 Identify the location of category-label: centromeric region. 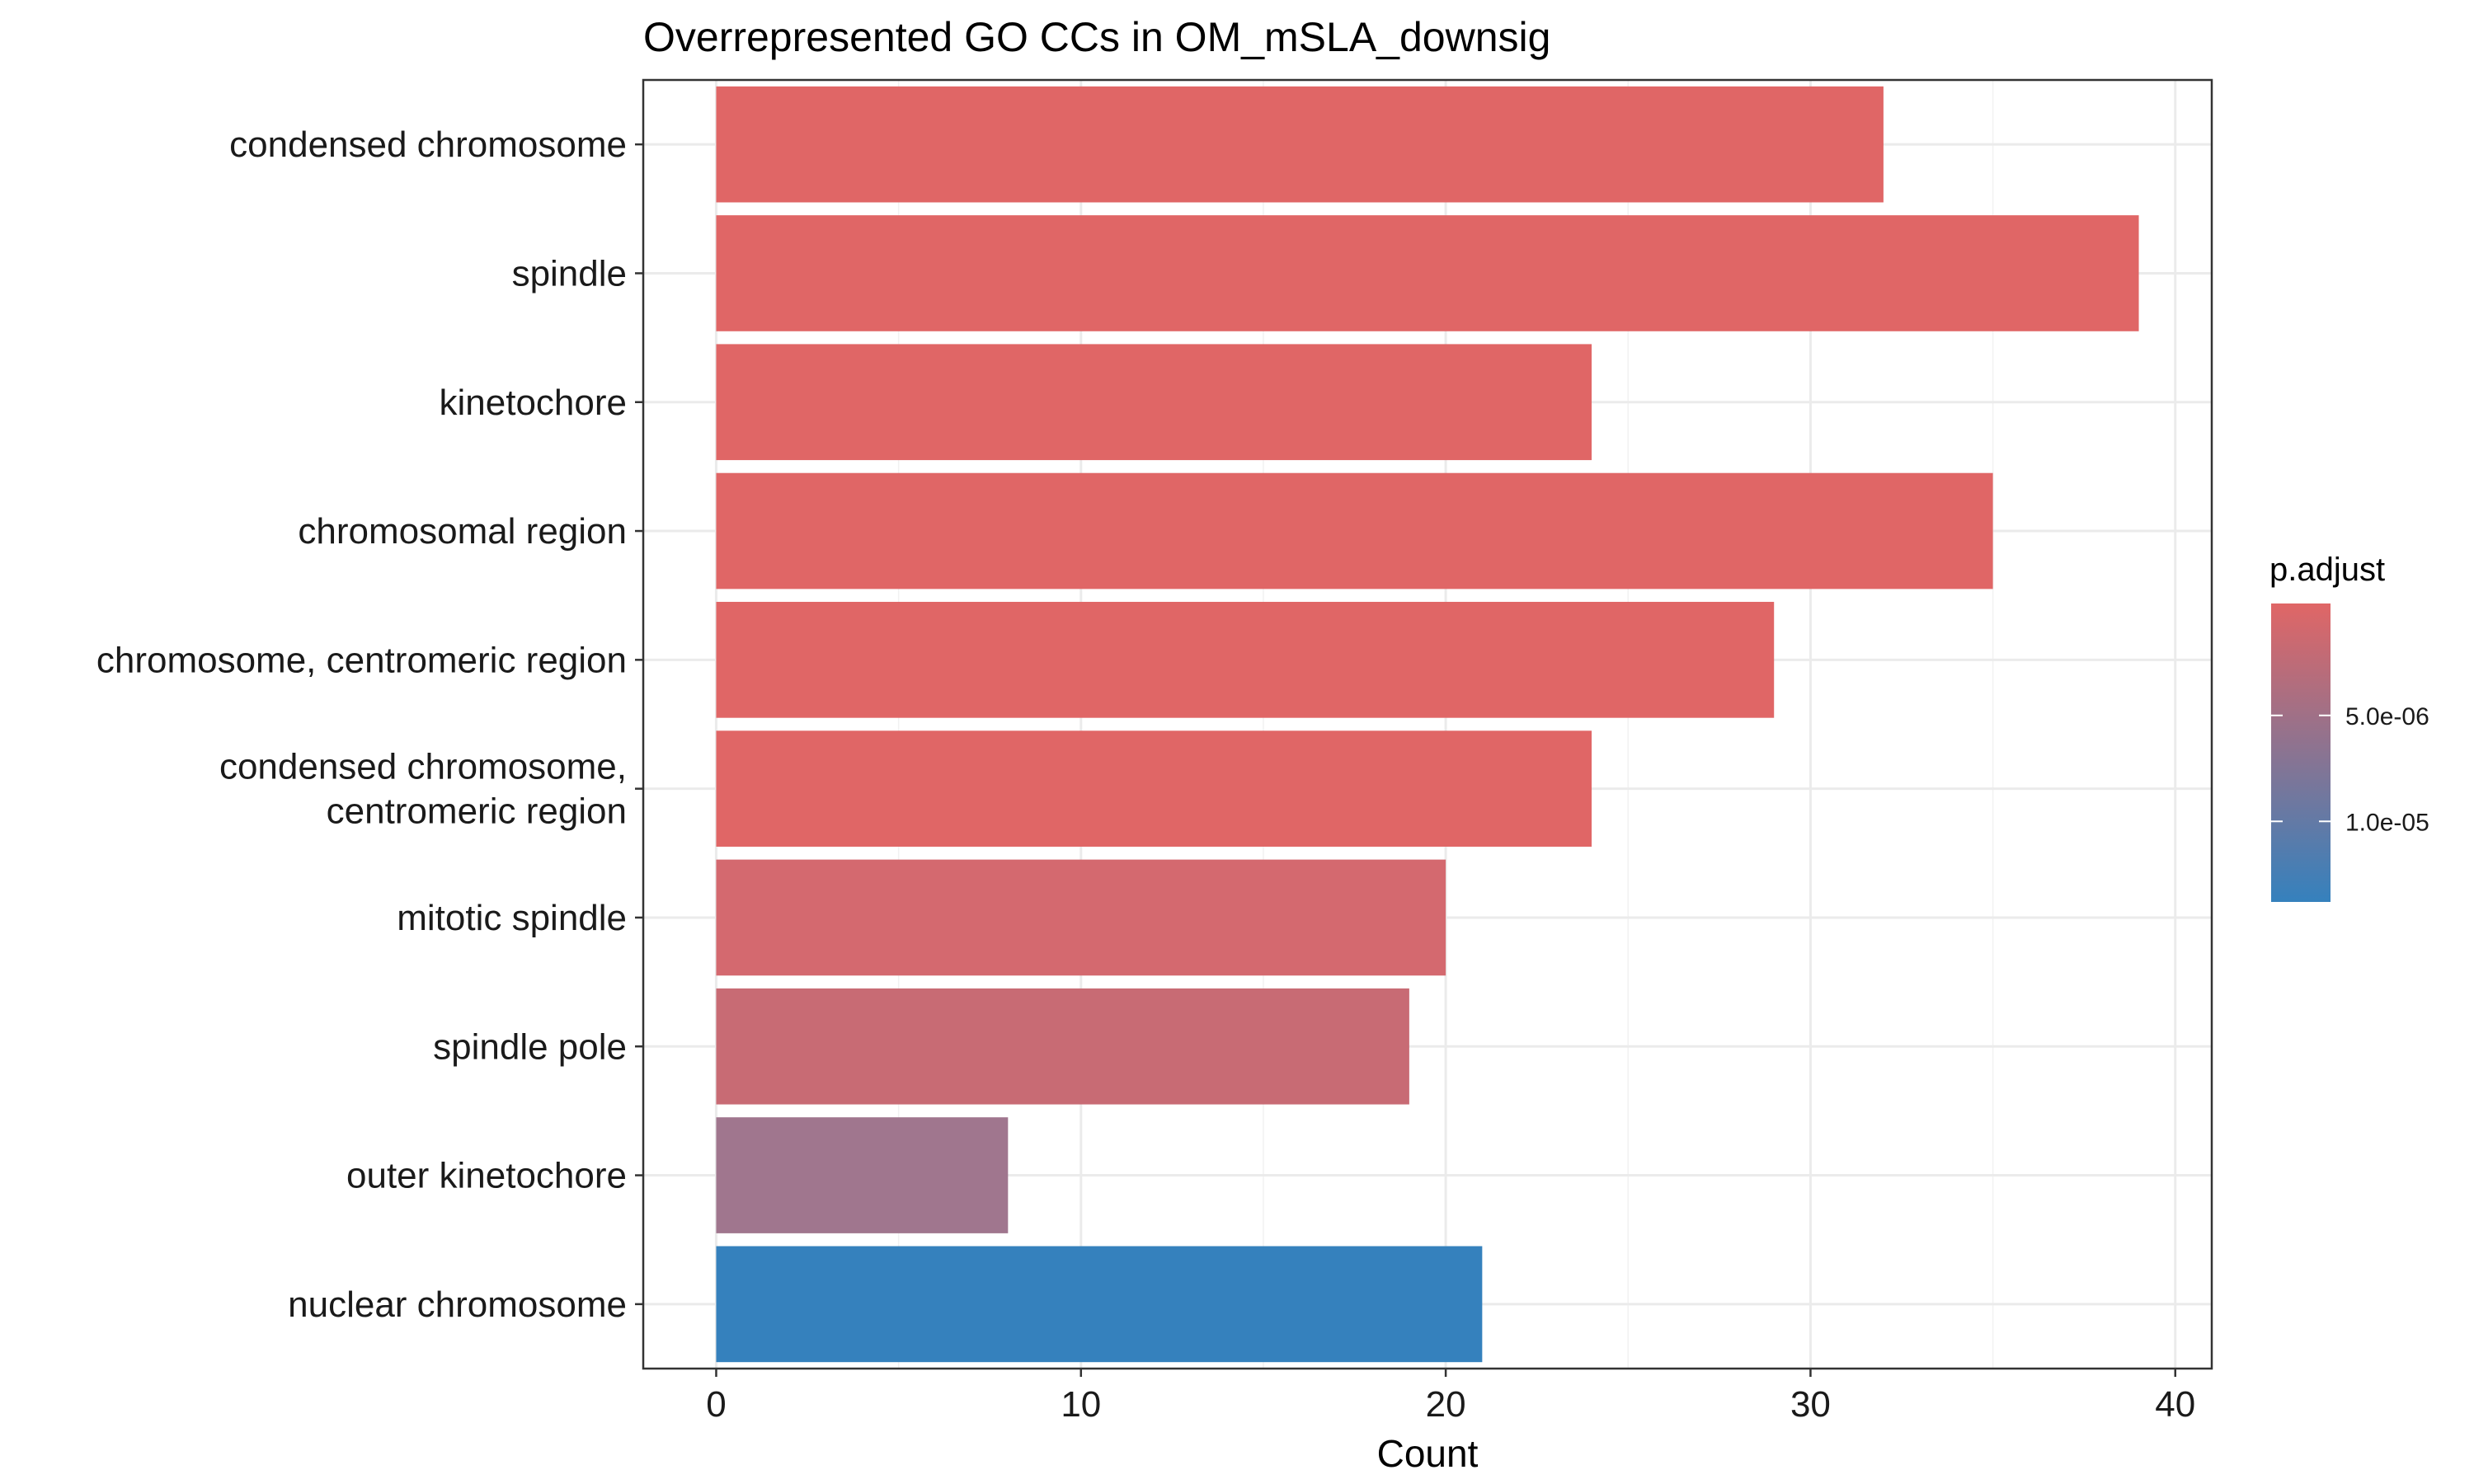
(477, 811).